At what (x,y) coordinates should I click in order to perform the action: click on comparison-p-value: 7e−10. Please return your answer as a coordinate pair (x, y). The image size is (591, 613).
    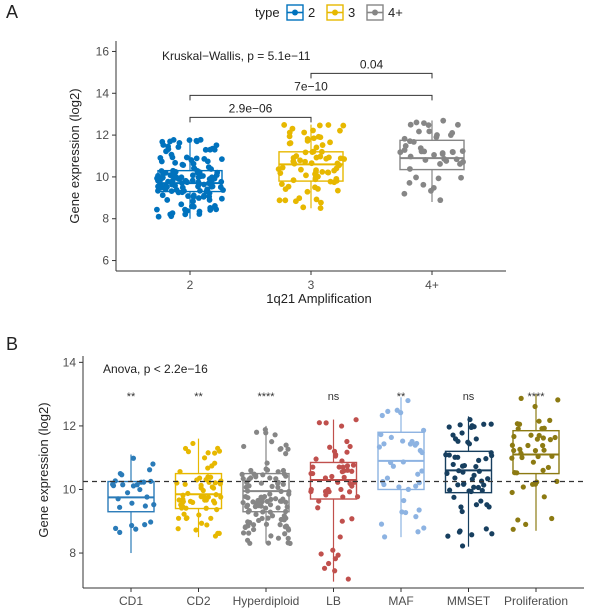
    Looking at the image, I should click on (311, 86).